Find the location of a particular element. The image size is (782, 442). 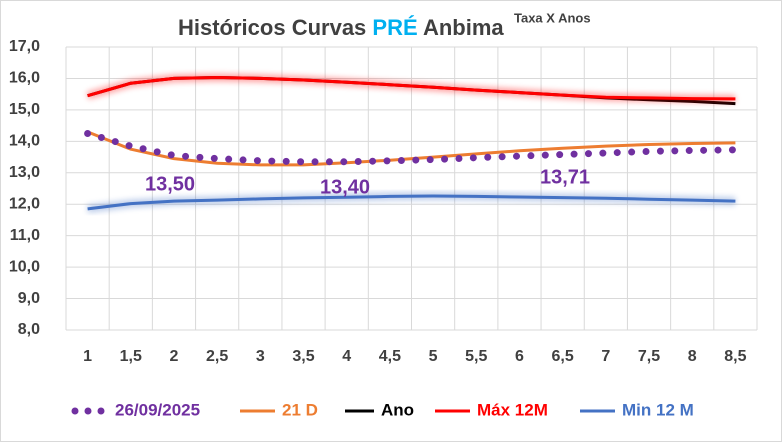

legend-label: Máx 12M is located at coordinates (512, 409).